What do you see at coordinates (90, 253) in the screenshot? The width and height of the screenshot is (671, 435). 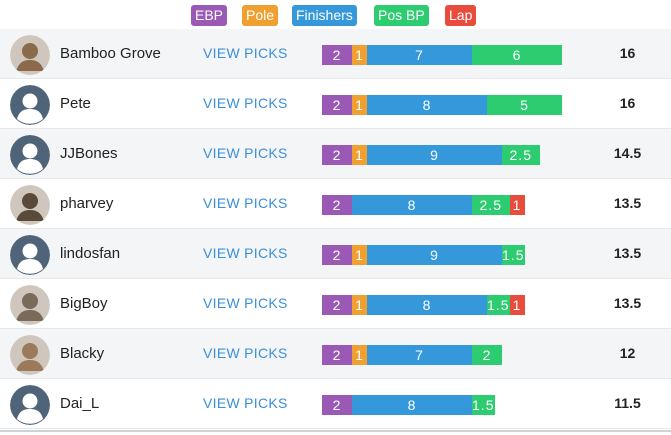 I see `username: lindosfan` at bounding box center [90, 253].